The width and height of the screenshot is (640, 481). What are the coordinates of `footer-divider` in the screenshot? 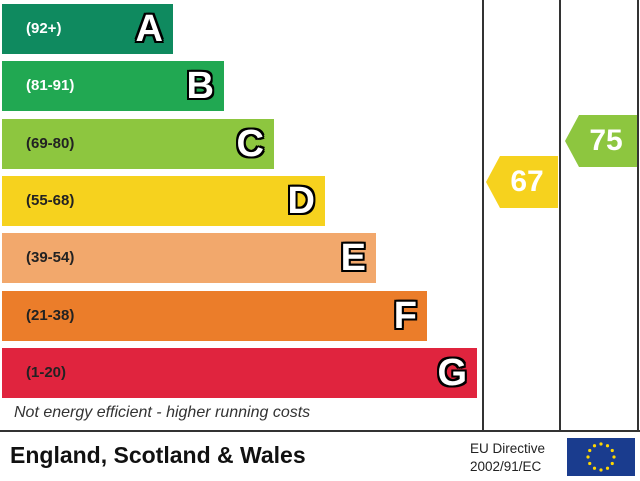 It's located at (320, 431).